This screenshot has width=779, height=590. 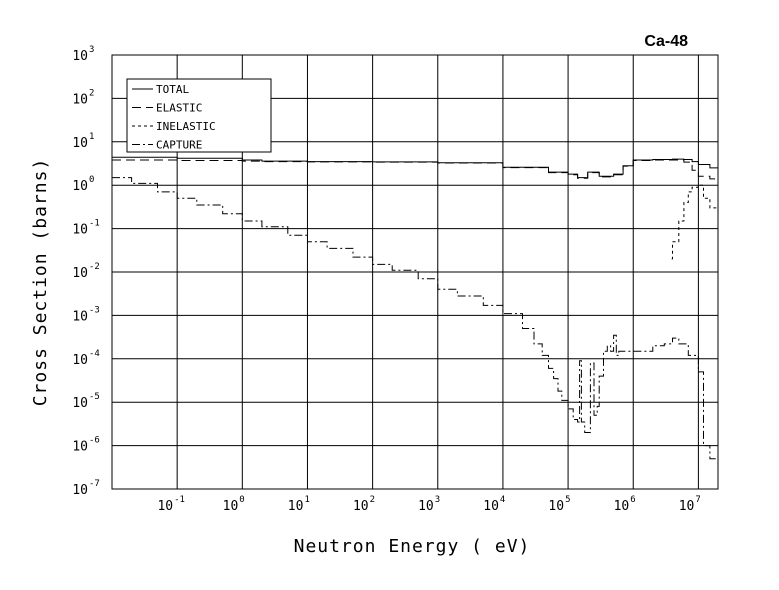 I want to click on y-tick-exponent: -7, so click(x=94, y=484).